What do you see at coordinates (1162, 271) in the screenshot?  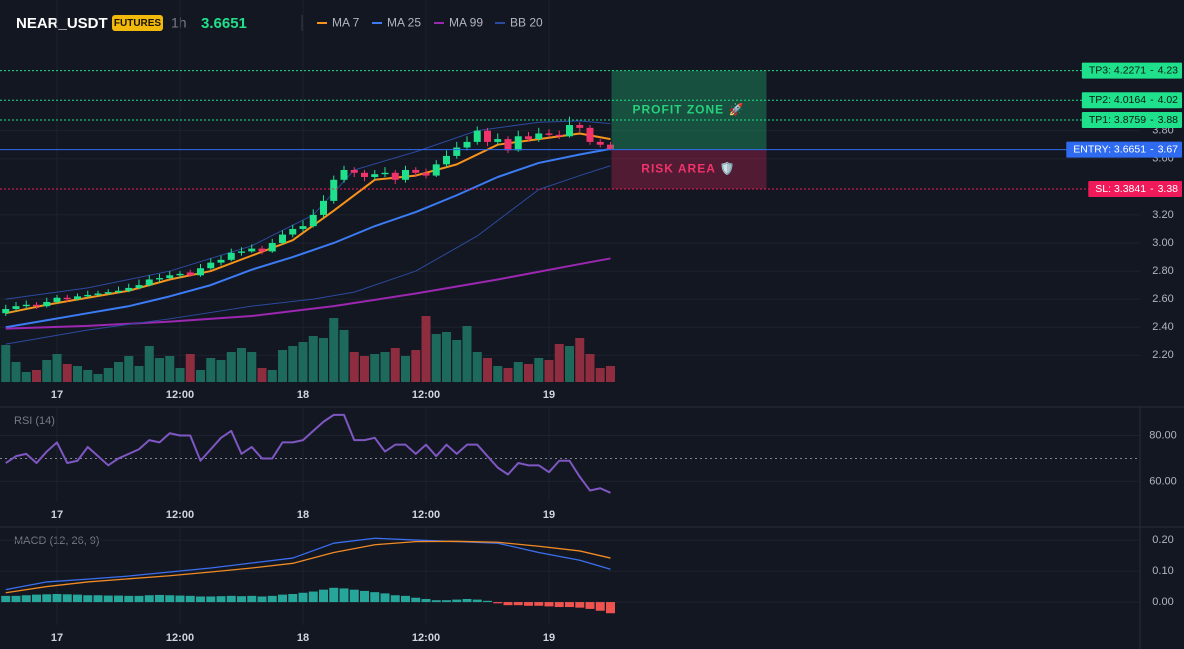 I see `y-tick-label: 2.80` at bounding box center [1162, 271].